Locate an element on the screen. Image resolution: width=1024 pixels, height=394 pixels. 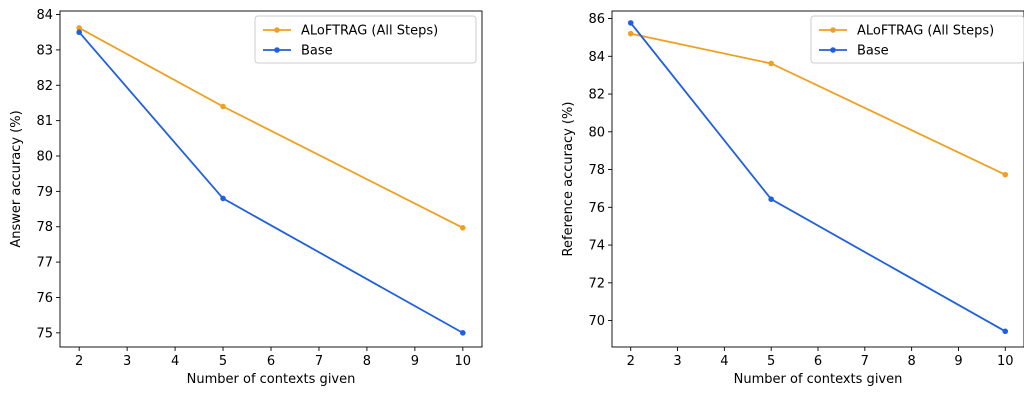
y-tick-label: 72 is located at coordinates (596, 283).